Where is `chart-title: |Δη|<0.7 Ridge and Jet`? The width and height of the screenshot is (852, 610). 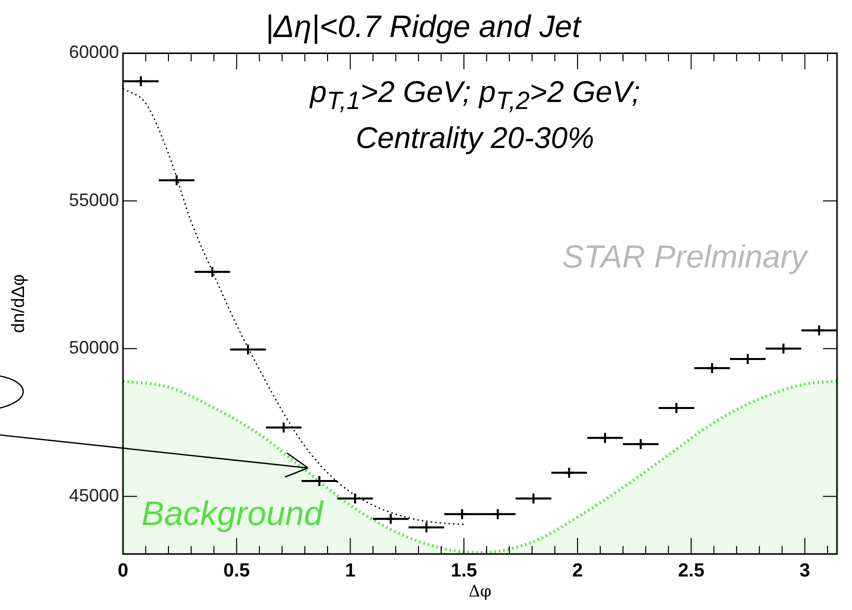
chart-title: |Δη|<0.7 Ridge and Jet is located at coordinates (423, 26).